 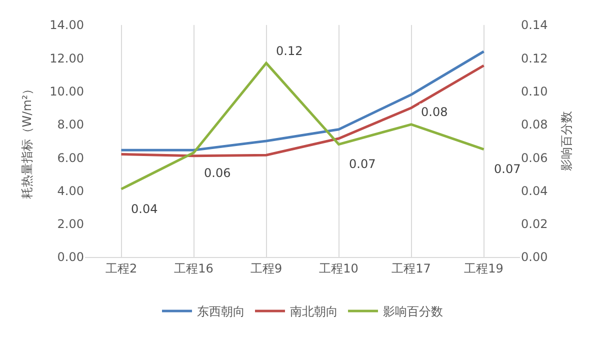 What do you see at coordinates (221, 311) in the screenshot?
I see `legend-label: 东西朝向` at bounding box center [221, 311].